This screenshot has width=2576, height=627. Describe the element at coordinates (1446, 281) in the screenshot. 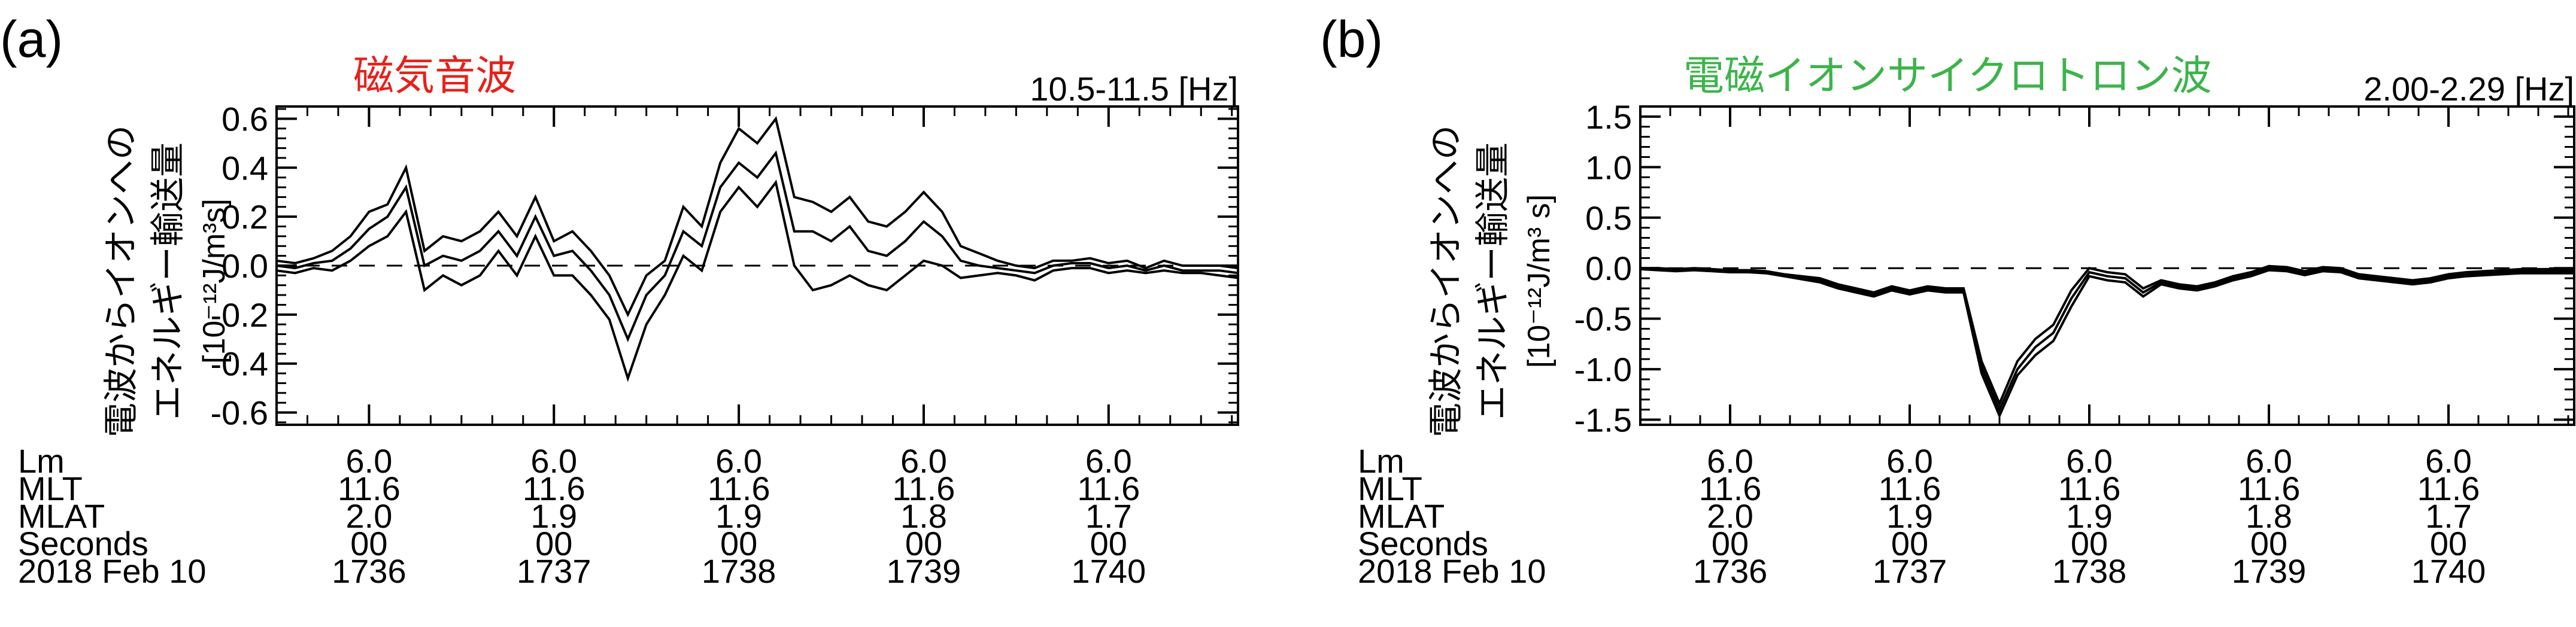

I see `panel-b-ylabel-line1: 電波からイオンへの` at that location.